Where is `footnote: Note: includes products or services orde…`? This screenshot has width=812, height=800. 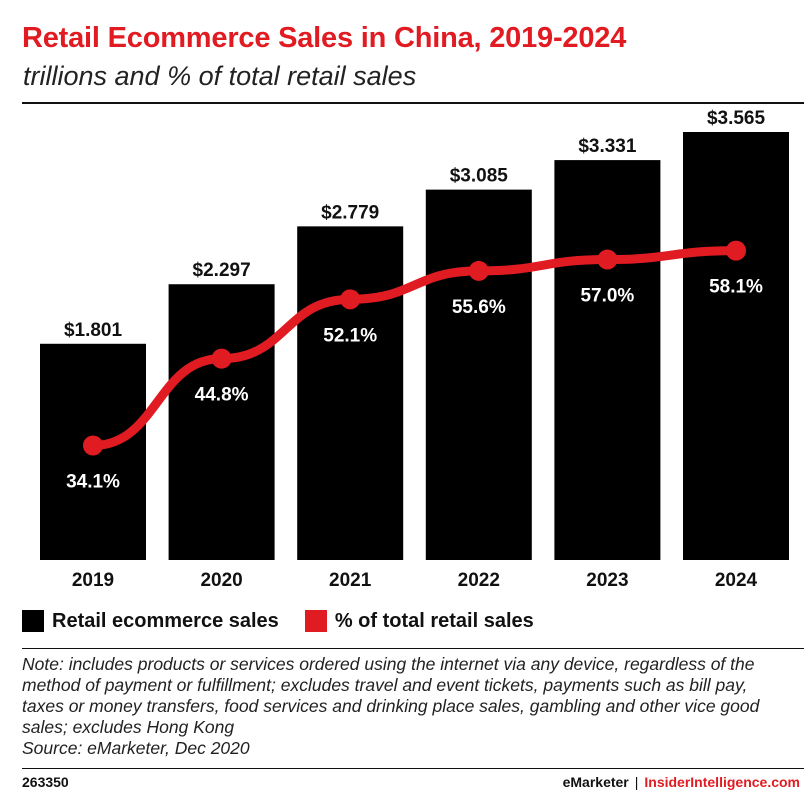
footnote: Note: includes products or services orde… is located at coordinates (407, 706).